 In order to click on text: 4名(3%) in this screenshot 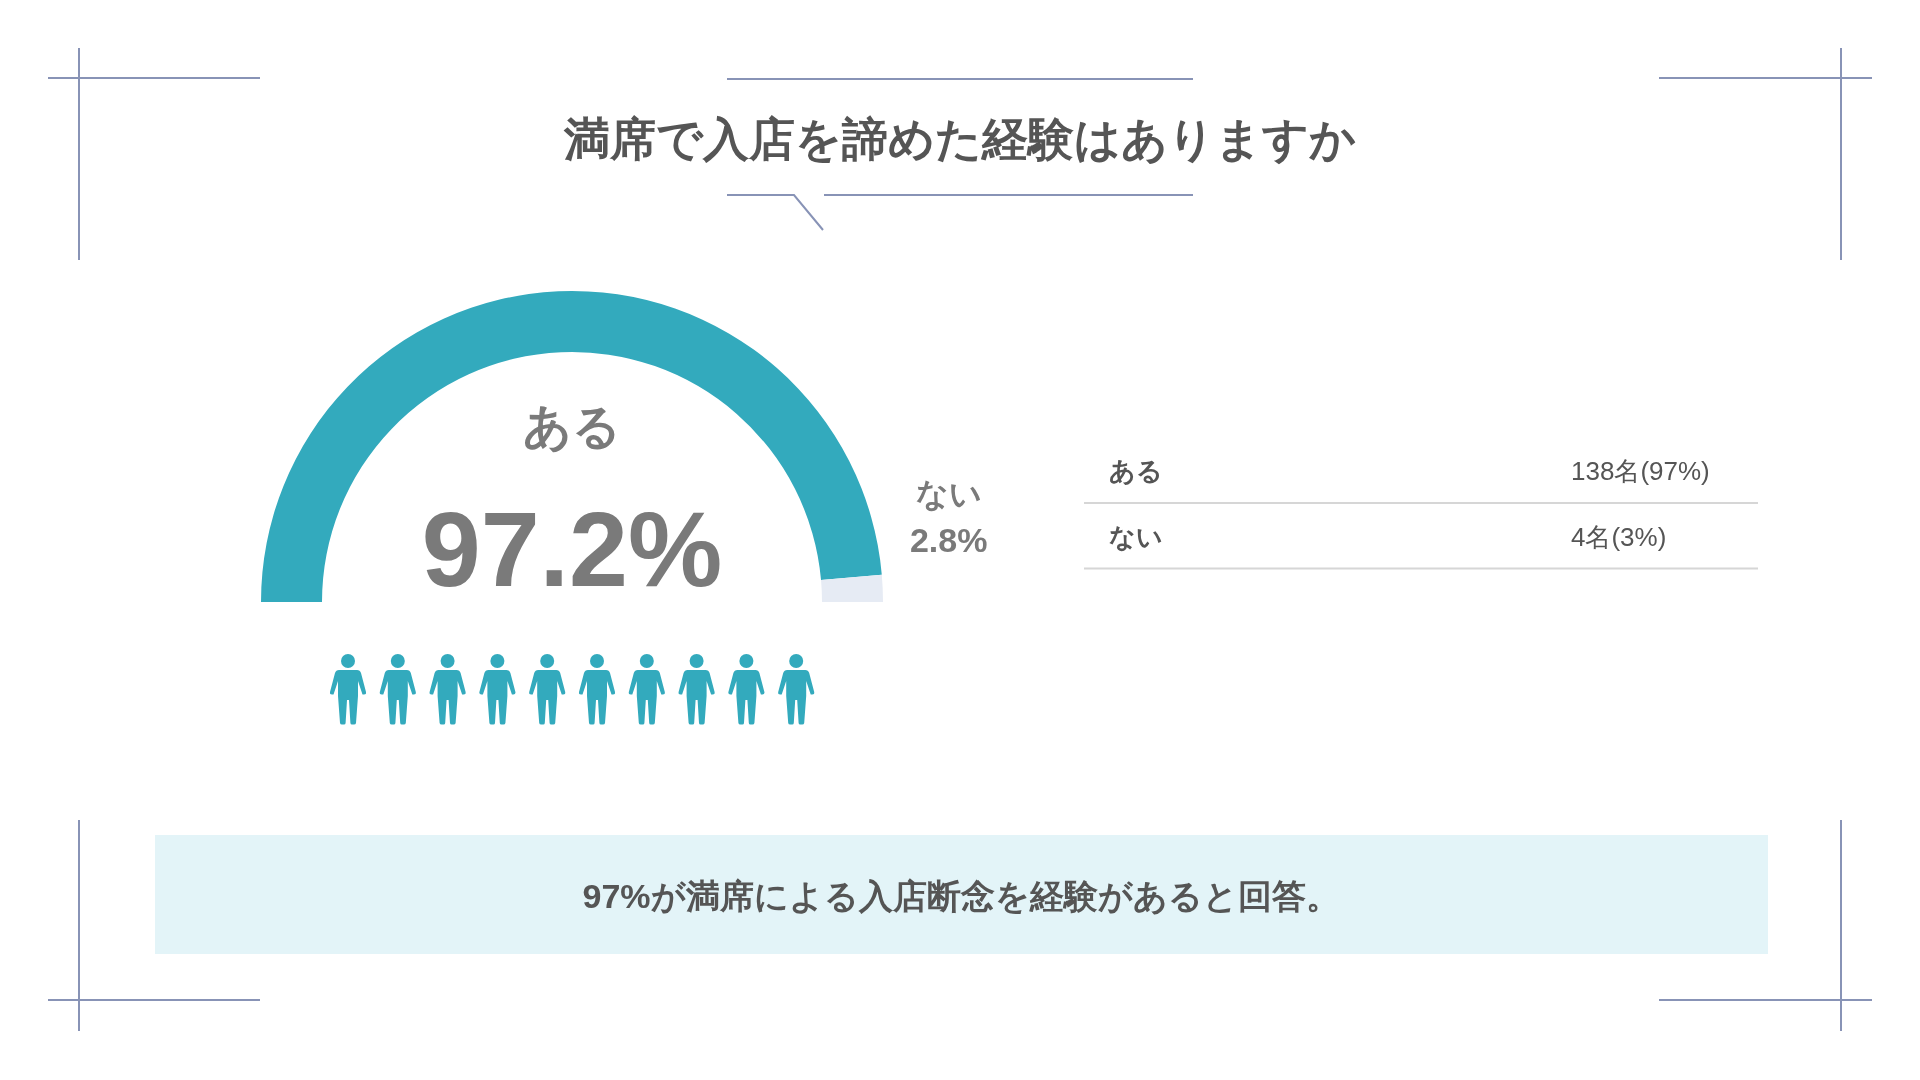, I will do `click(1619, 537)`.